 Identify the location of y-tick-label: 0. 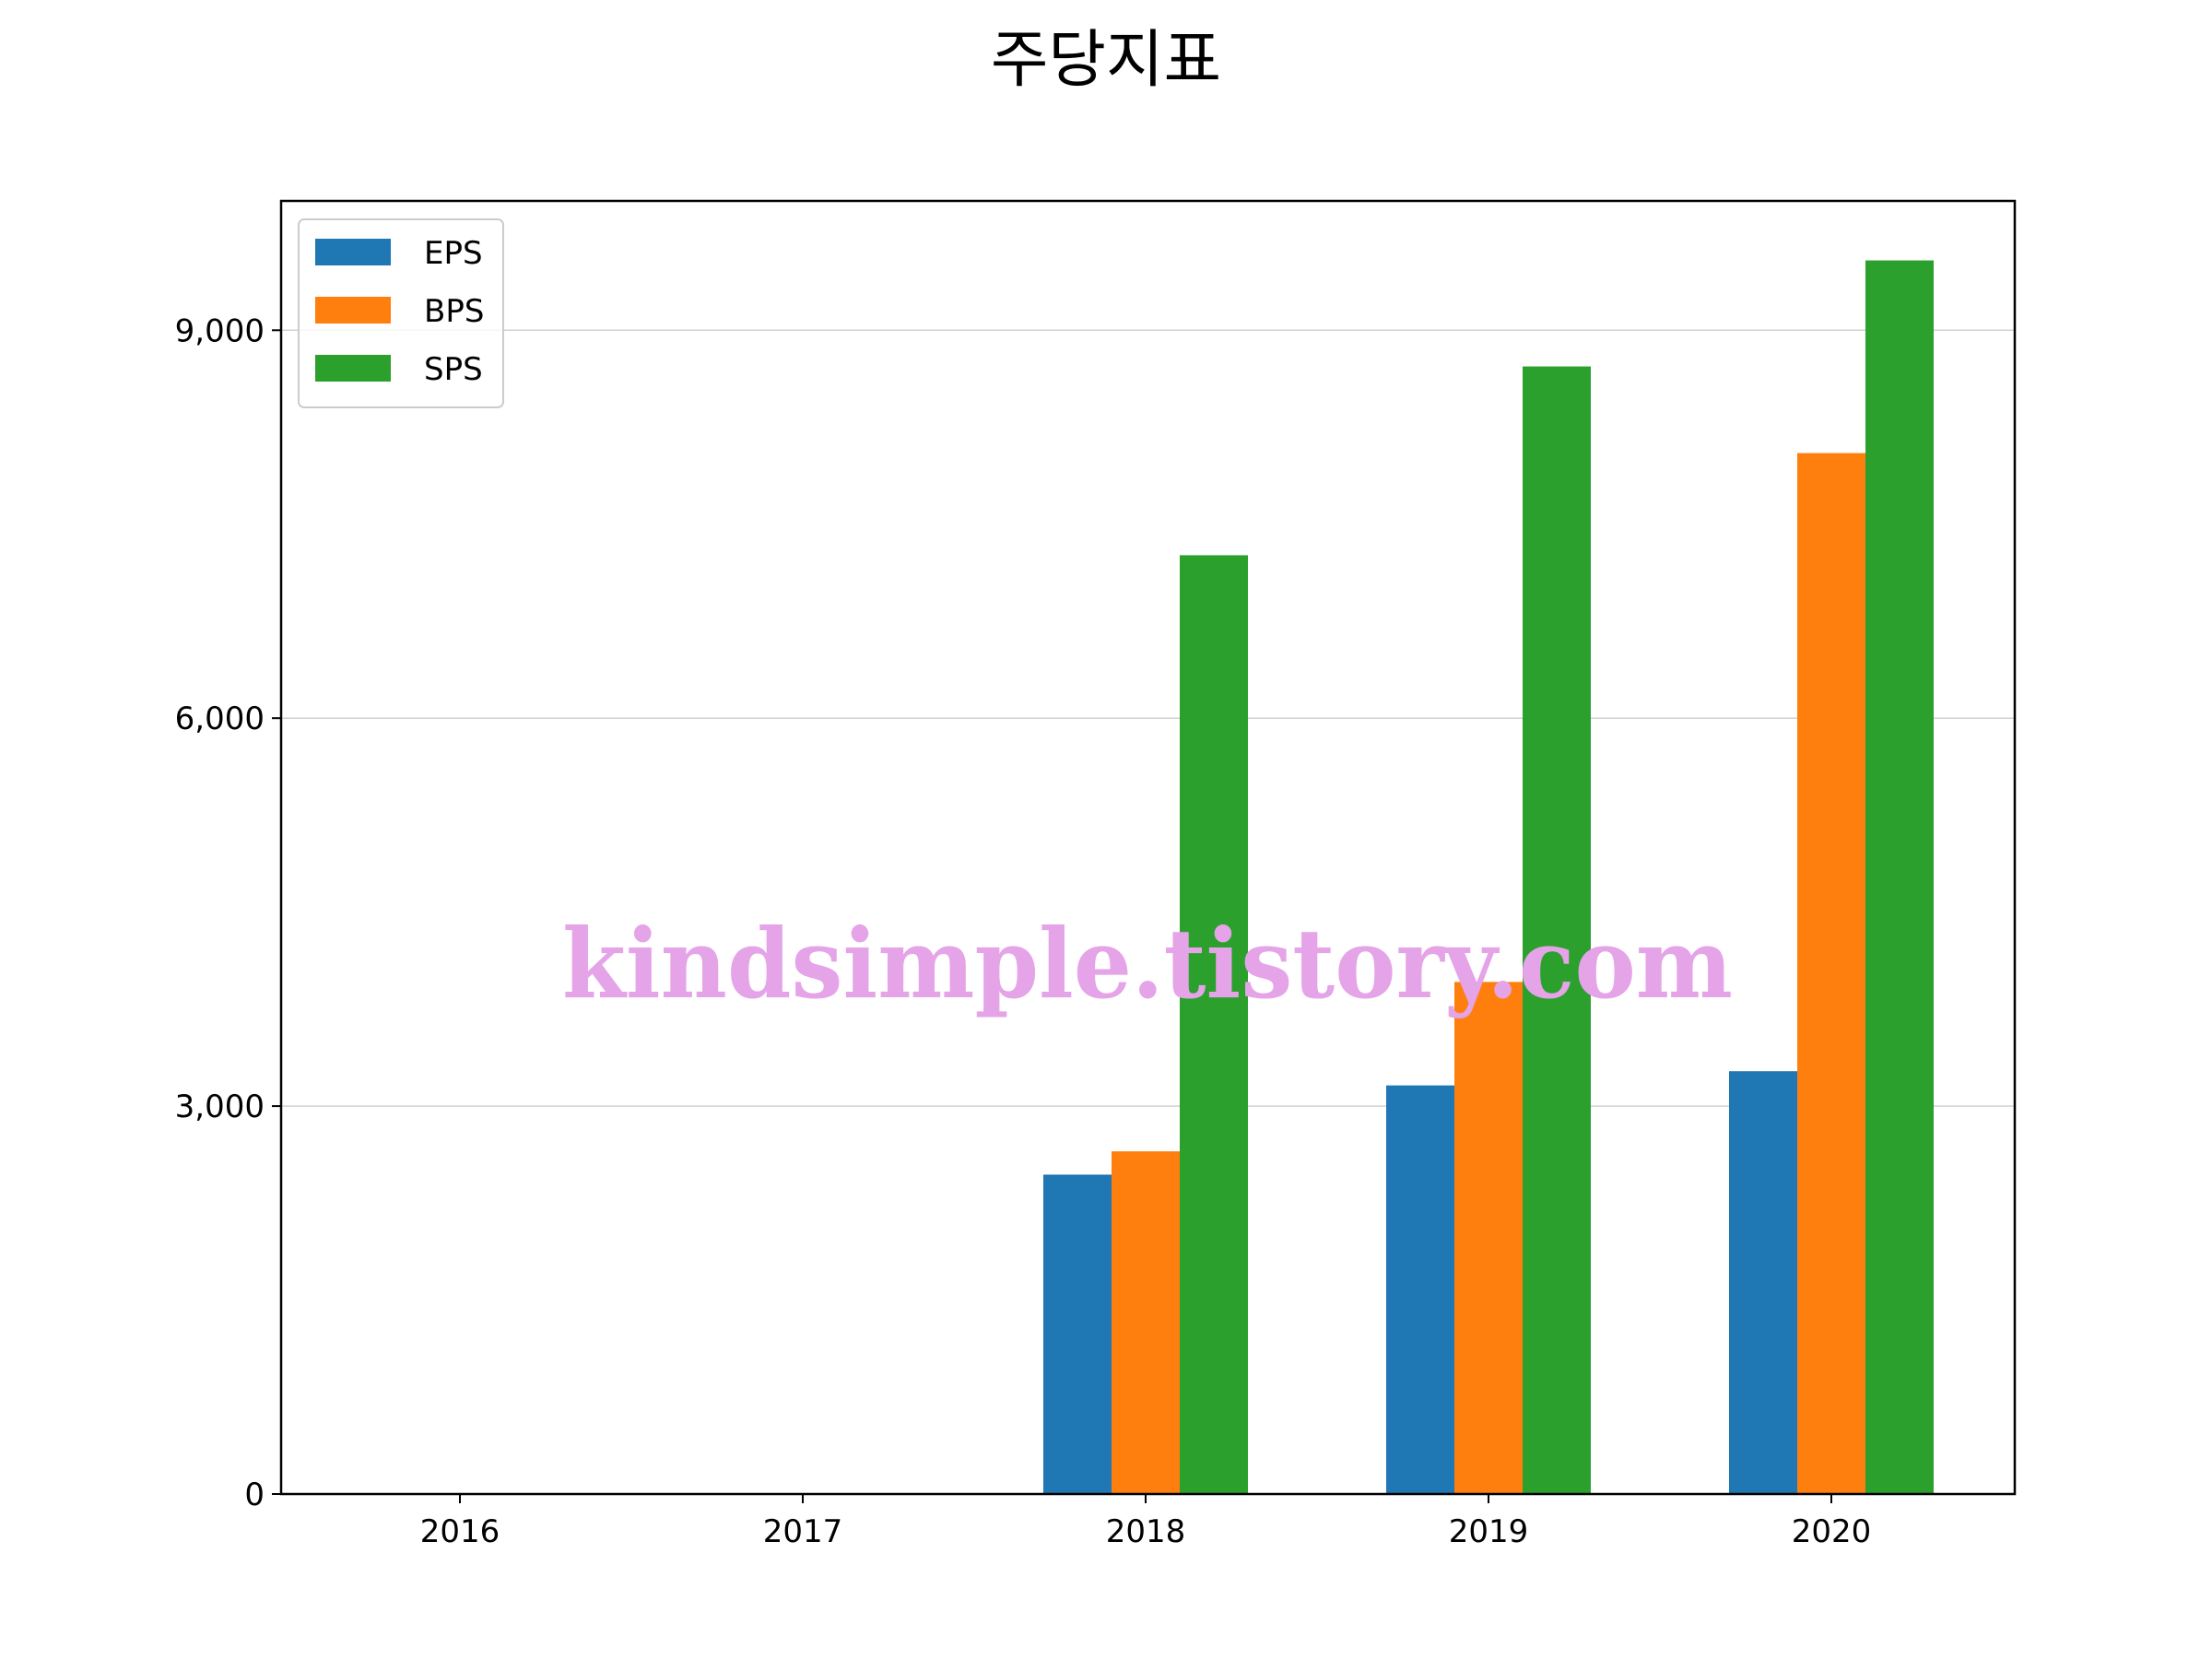
(254, 1495).